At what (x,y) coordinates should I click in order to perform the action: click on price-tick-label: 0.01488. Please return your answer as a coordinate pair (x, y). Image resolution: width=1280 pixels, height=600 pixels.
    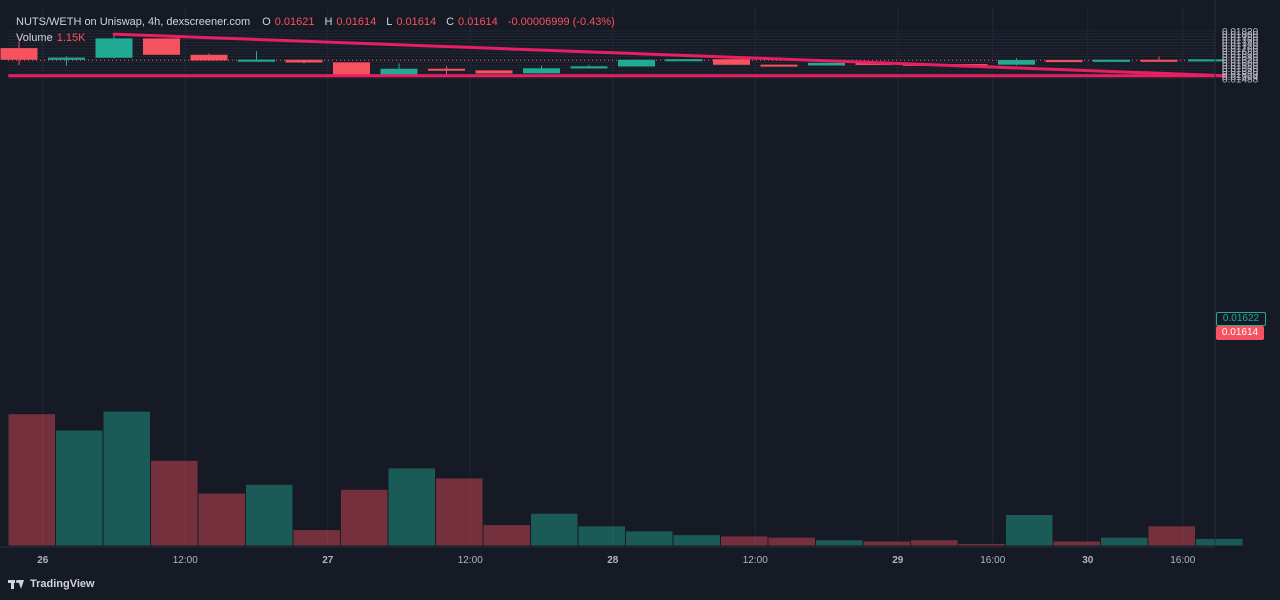
    Looking at the image, I should click on (1240, 79).